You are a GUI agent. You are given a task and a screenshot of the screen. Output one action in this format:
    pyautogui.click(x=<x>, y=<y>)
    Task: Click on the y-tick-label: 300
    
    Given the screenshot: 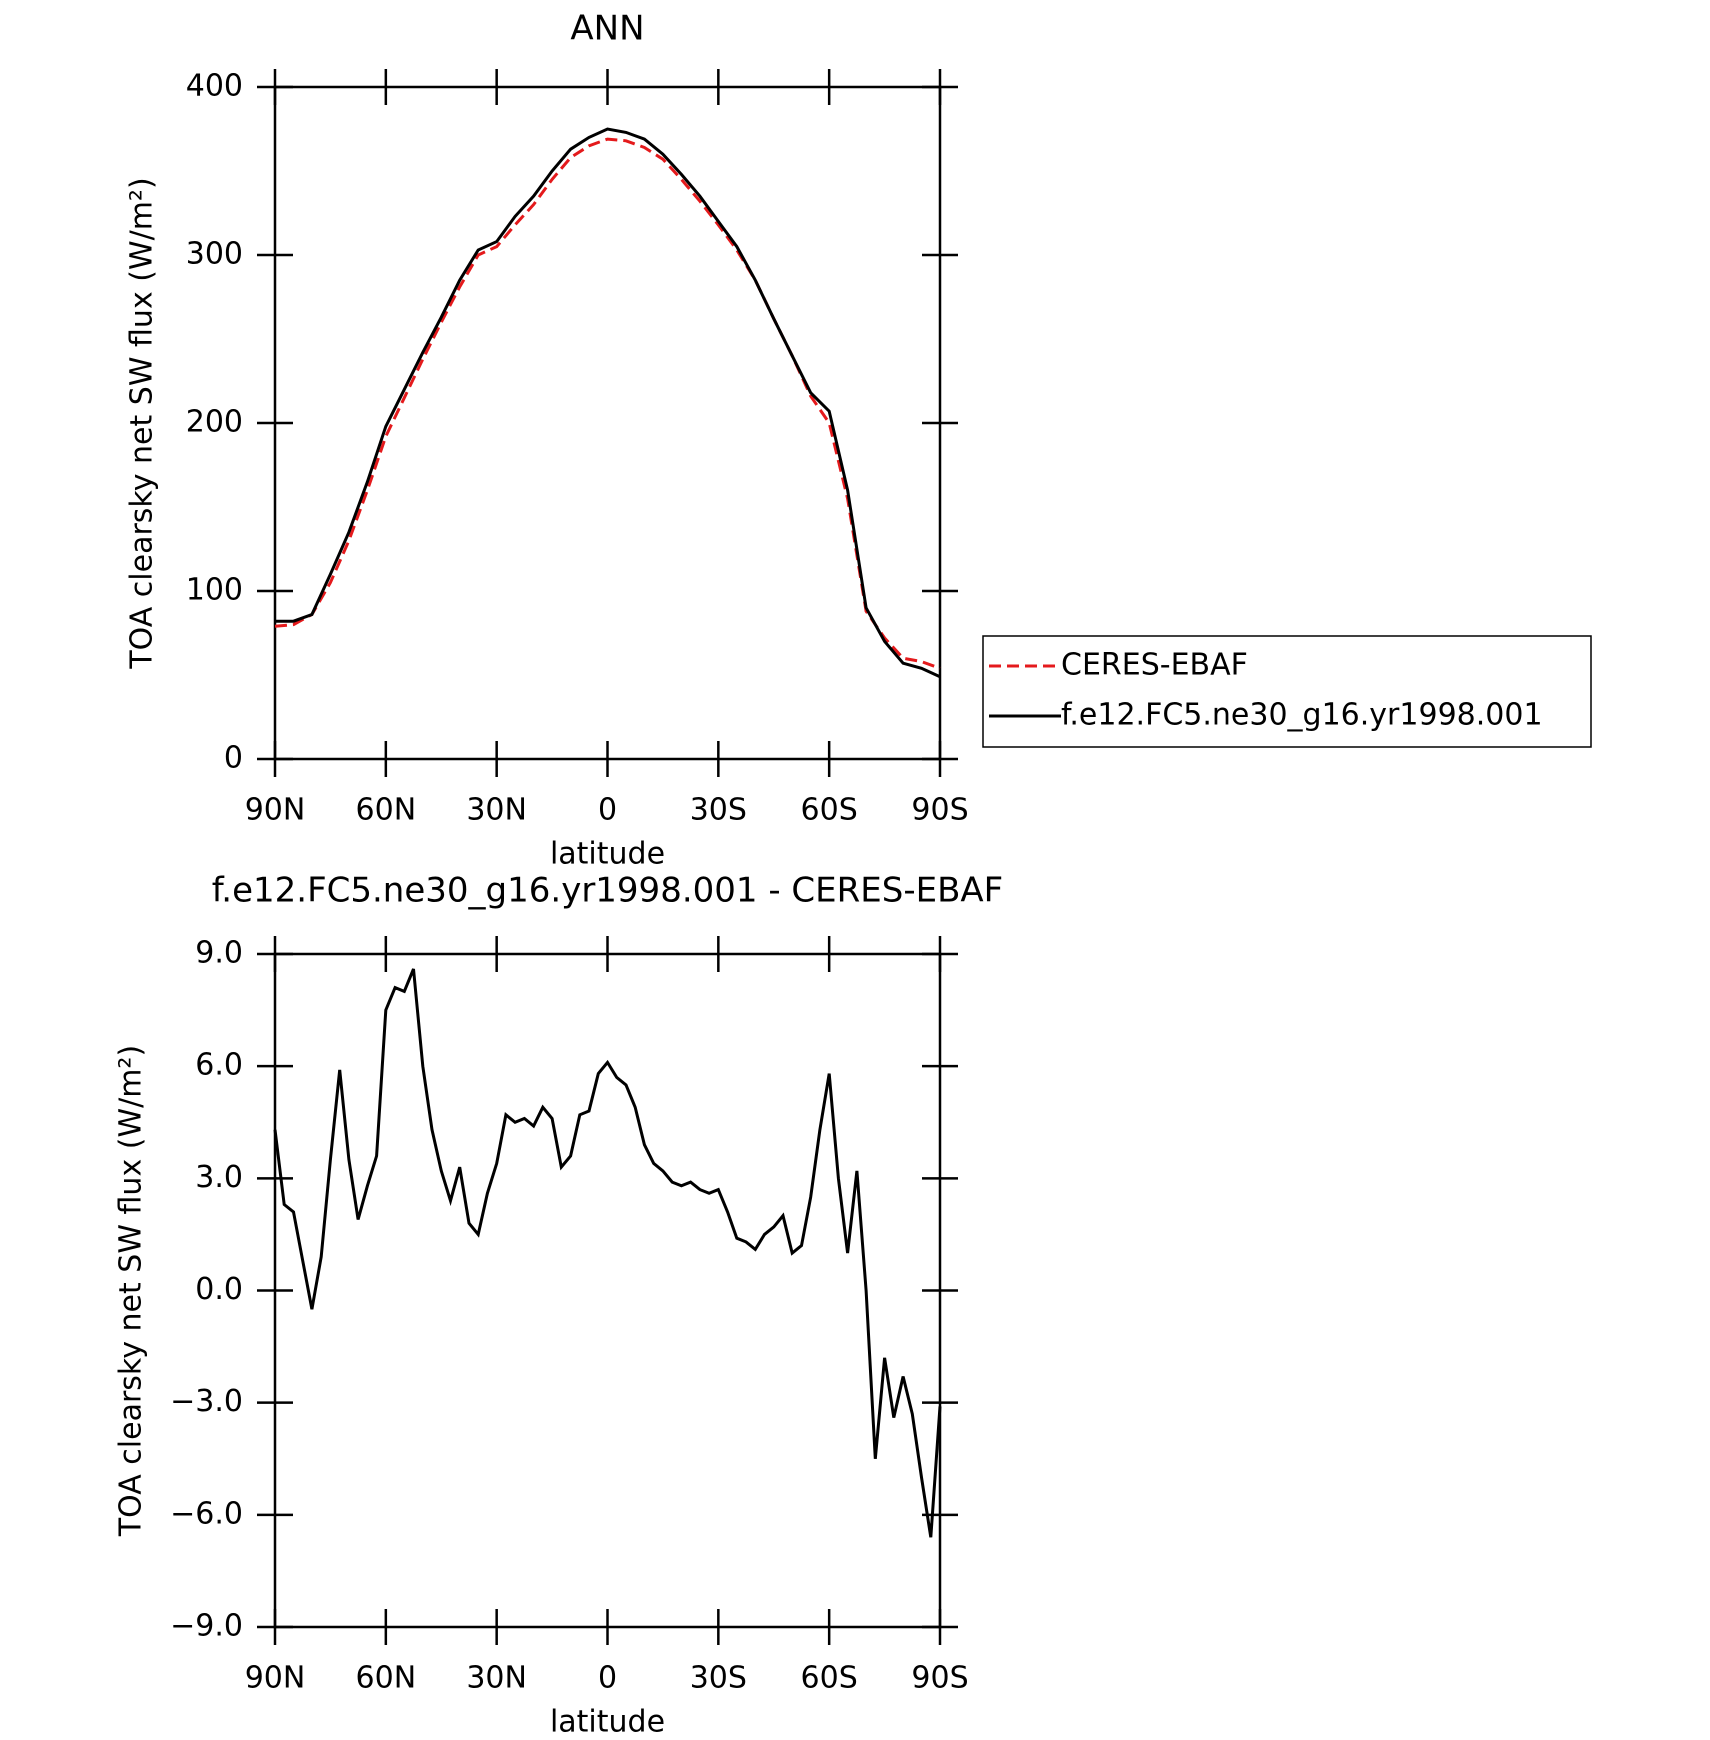 What is the action you would take?
    pyautogui.click(x=214, y=254)
    